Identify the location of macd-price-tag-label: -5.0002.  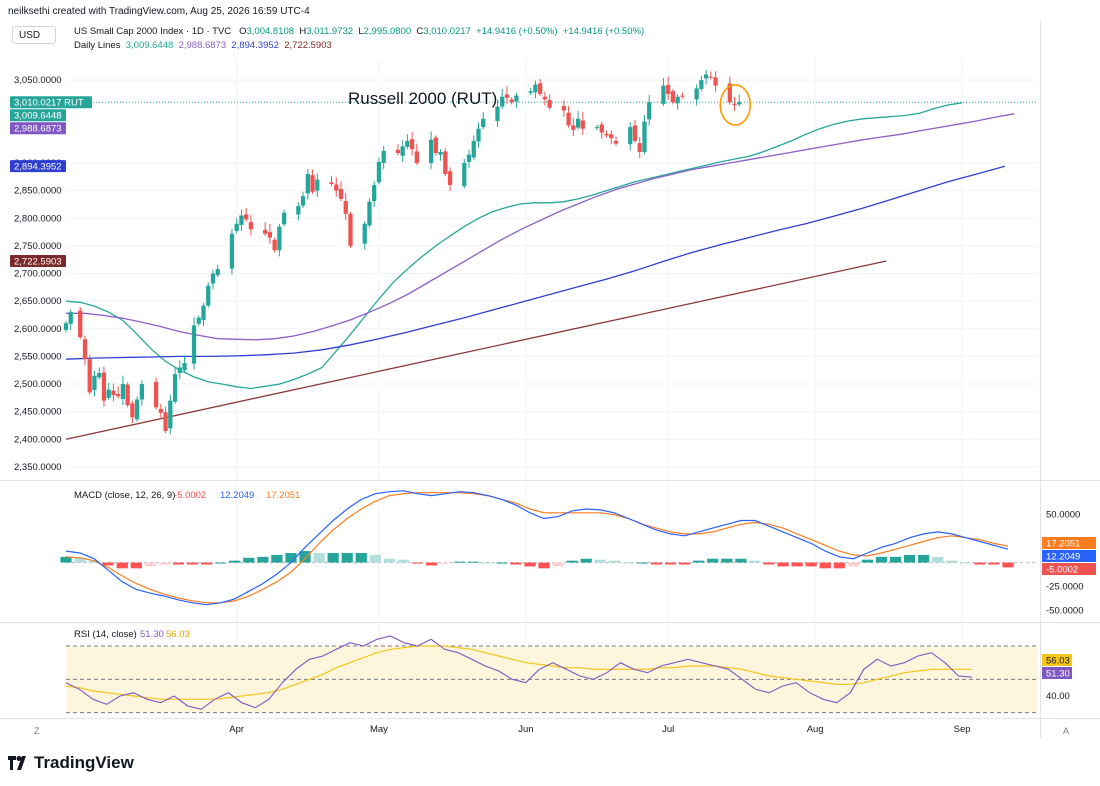
(1062, 570).